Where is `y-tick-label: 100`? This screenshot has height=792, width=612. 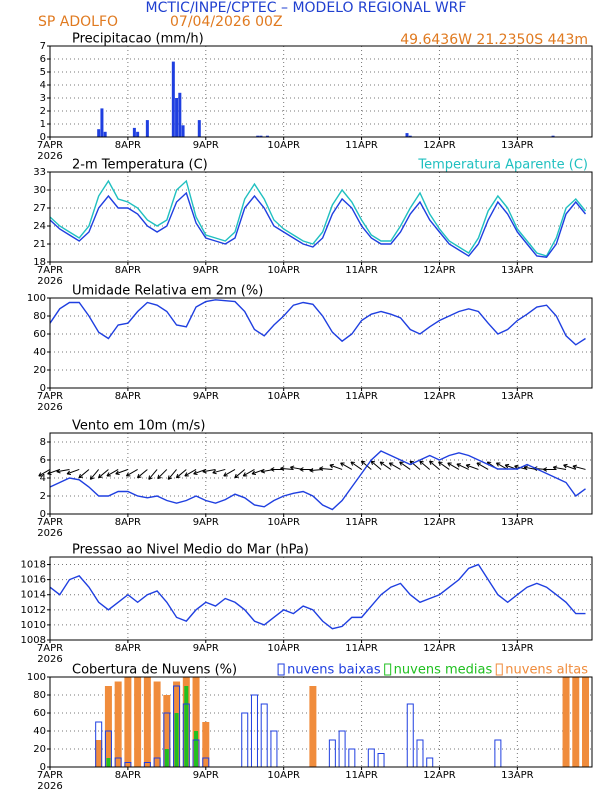
y-tick-label: 100 is located at coordinates (36, 677).